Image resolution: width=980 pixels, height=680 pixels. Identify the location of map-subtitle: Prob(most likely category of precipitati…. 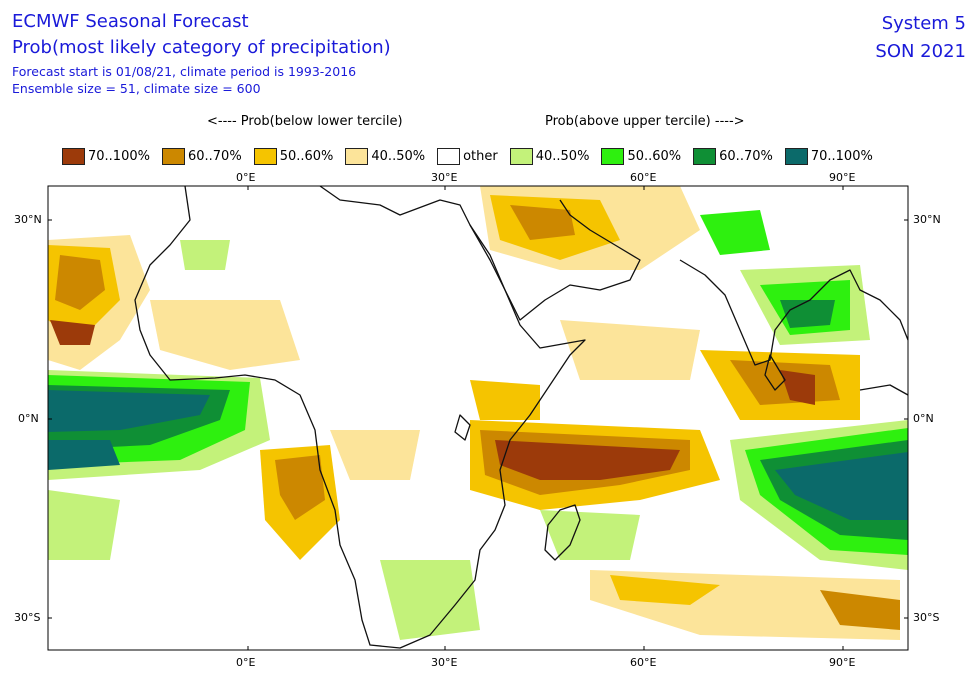
(201, 47).